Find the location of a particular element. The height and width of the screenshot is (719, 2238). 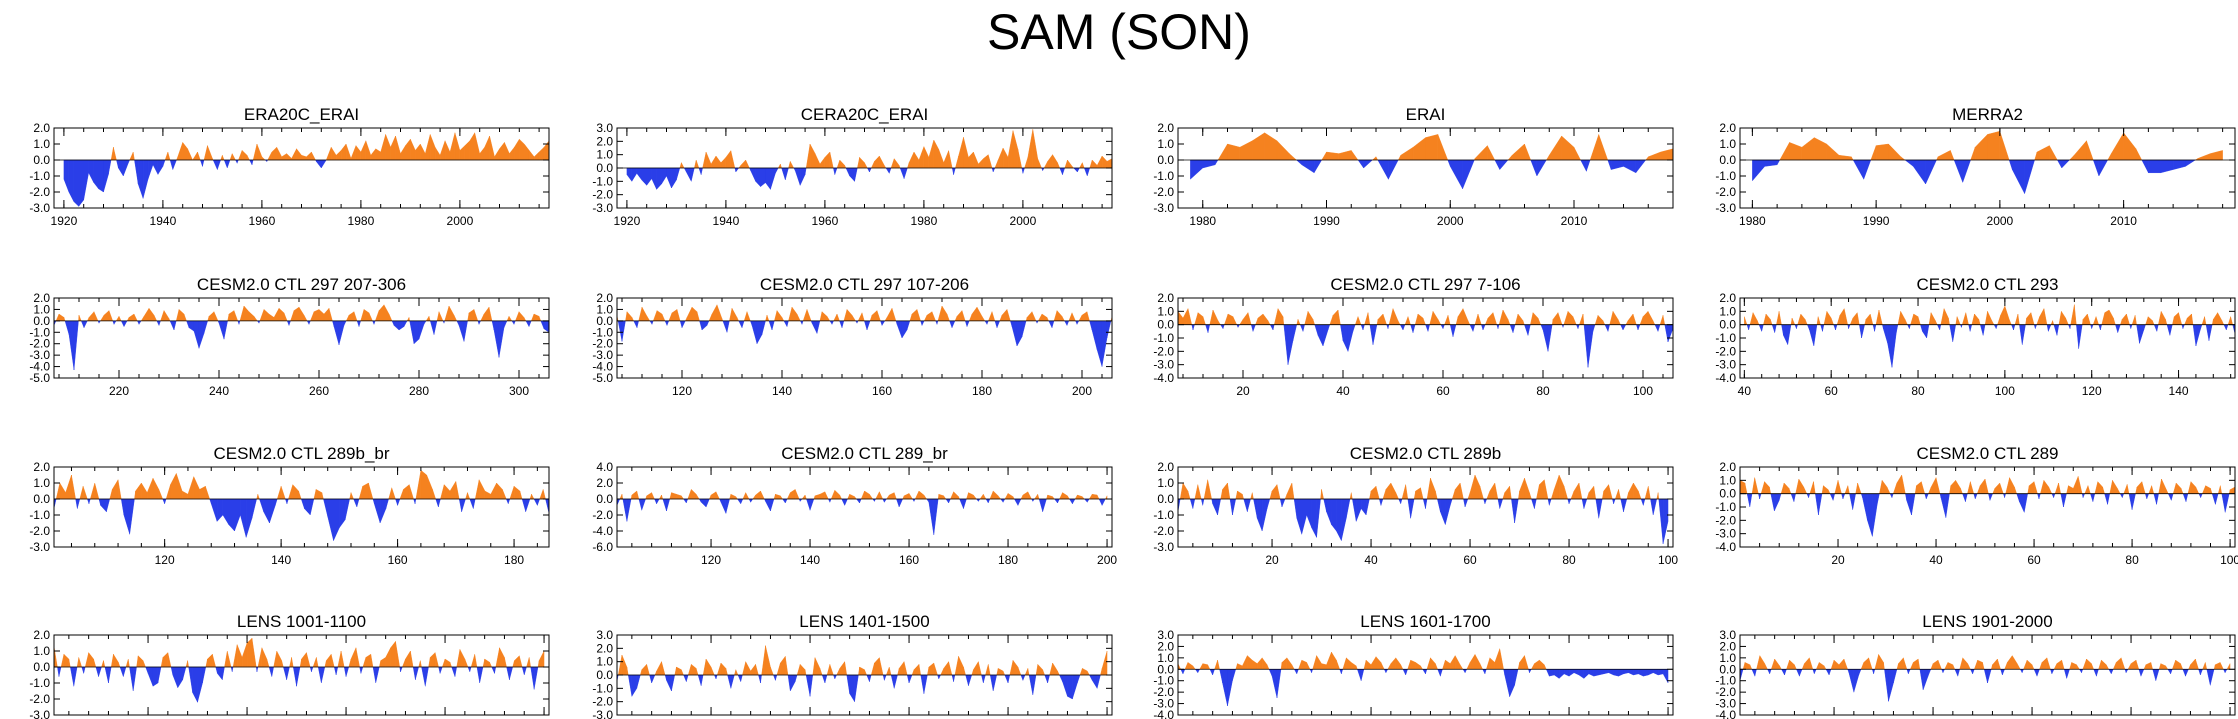

x-tick-label: 140 is located at coordinates (810, 560).